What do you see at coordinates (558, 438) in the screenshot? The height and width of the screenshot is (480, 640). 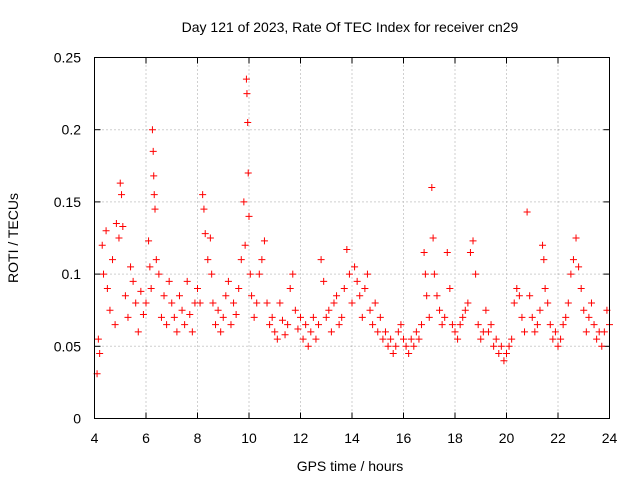 I see `x-tick-label: 22` at bounding box center [558, 438].